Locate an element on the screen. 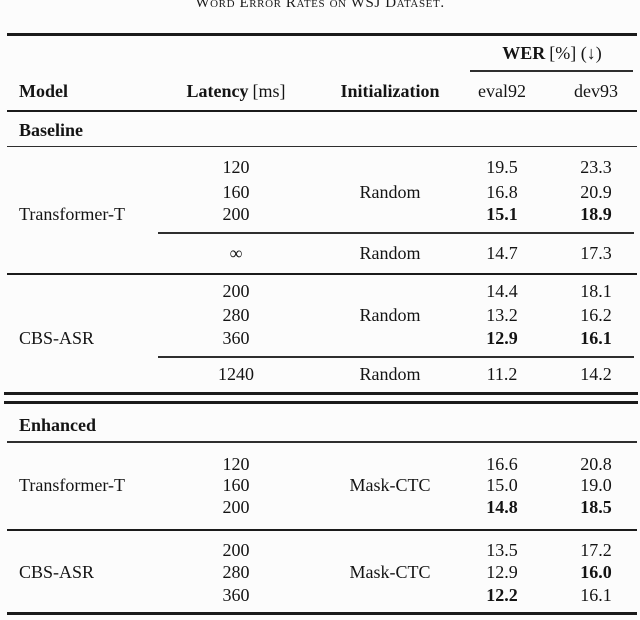  bottom-rule is located at coordinates (322, 613).